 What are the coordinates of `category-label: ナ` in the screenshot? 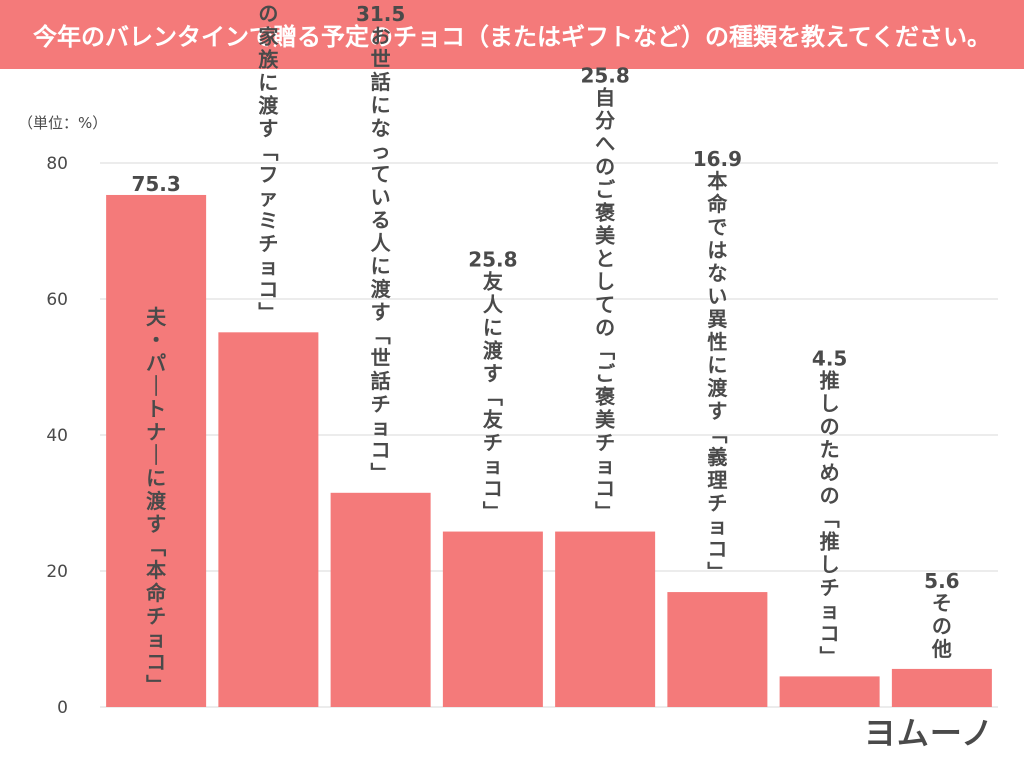 It's located at (156, 432).